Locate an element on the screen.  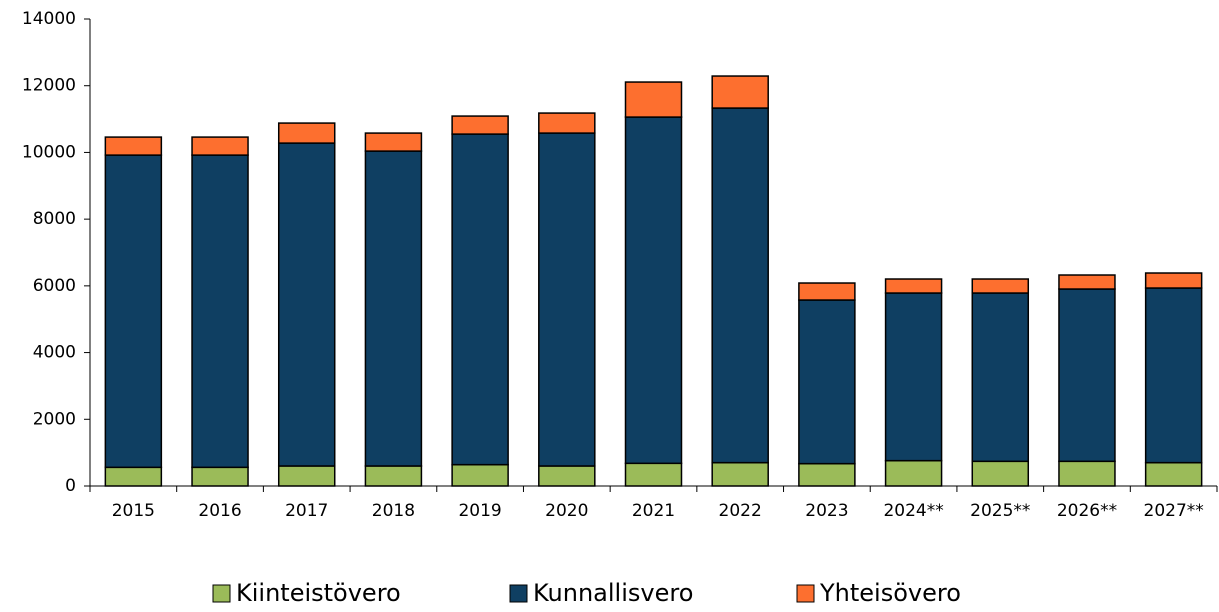
y-tick-label: 6000 is located at coordinates (54, 286).